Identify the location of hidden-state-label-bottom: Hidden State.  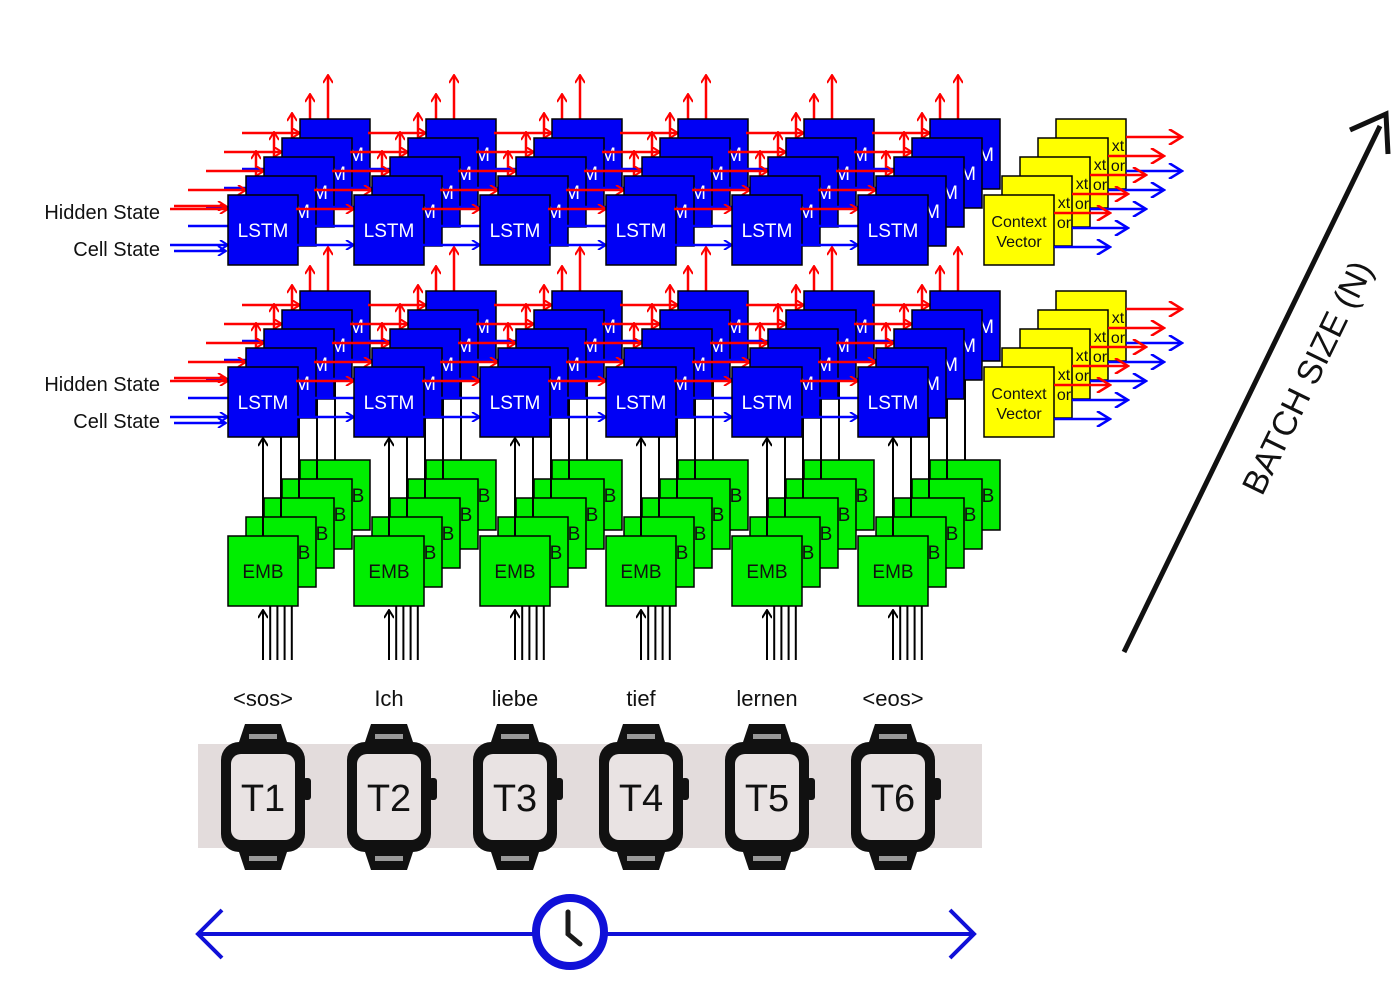
(102, 385).